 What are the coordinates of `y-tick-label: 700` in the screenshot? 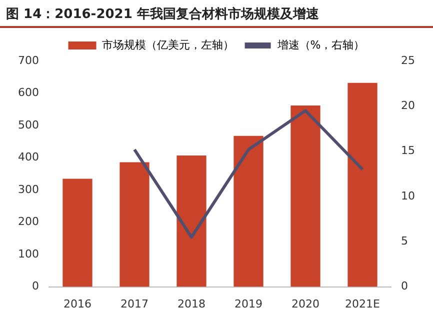 It's located at (28, 60).